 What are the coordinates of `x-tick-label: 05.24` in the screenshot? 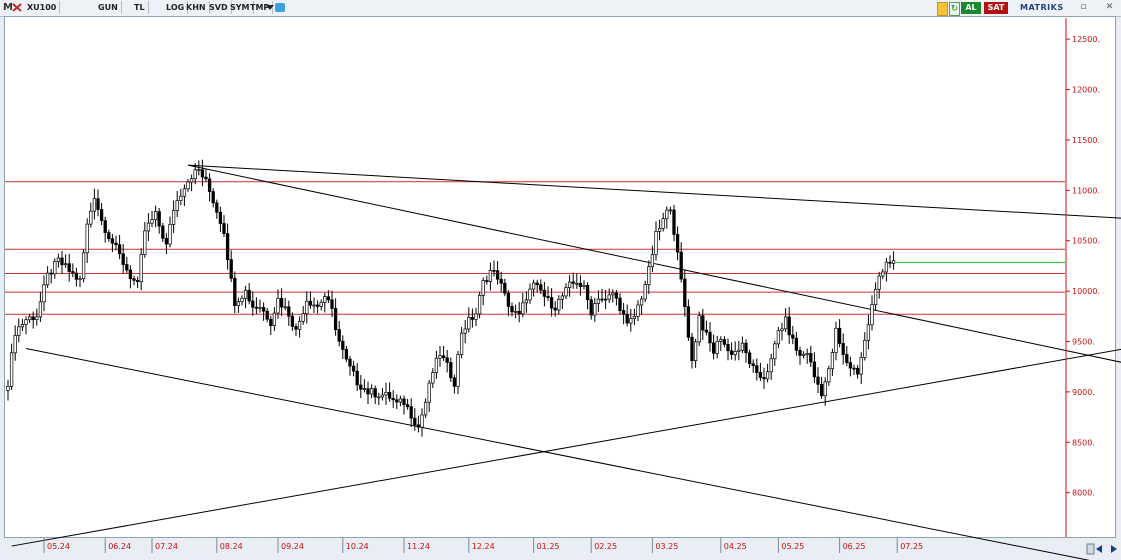 It's located at (58, 546).